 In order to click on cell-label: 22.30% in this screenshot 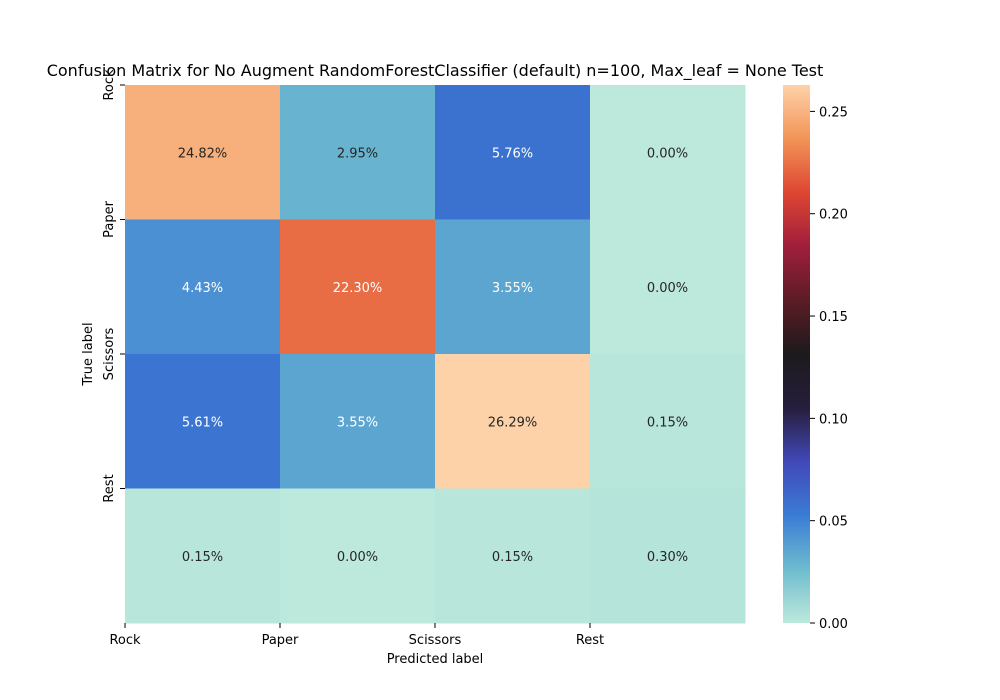, I will do `click(358, 288)`.